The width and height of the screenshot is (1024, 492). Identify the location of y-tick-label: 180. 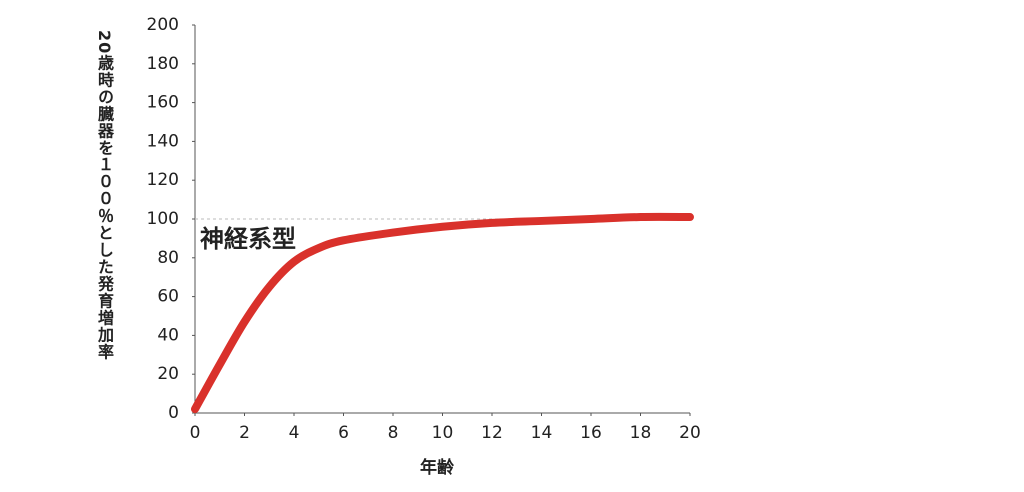
(163, 64).